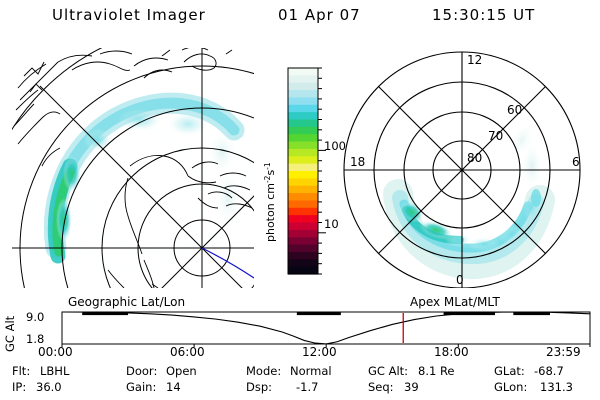 The image size is (600, 400). What do you see at coordinates (322, 171) in the screenshot?
I see `colorbar-ticks` at bounding box center [322, 171].